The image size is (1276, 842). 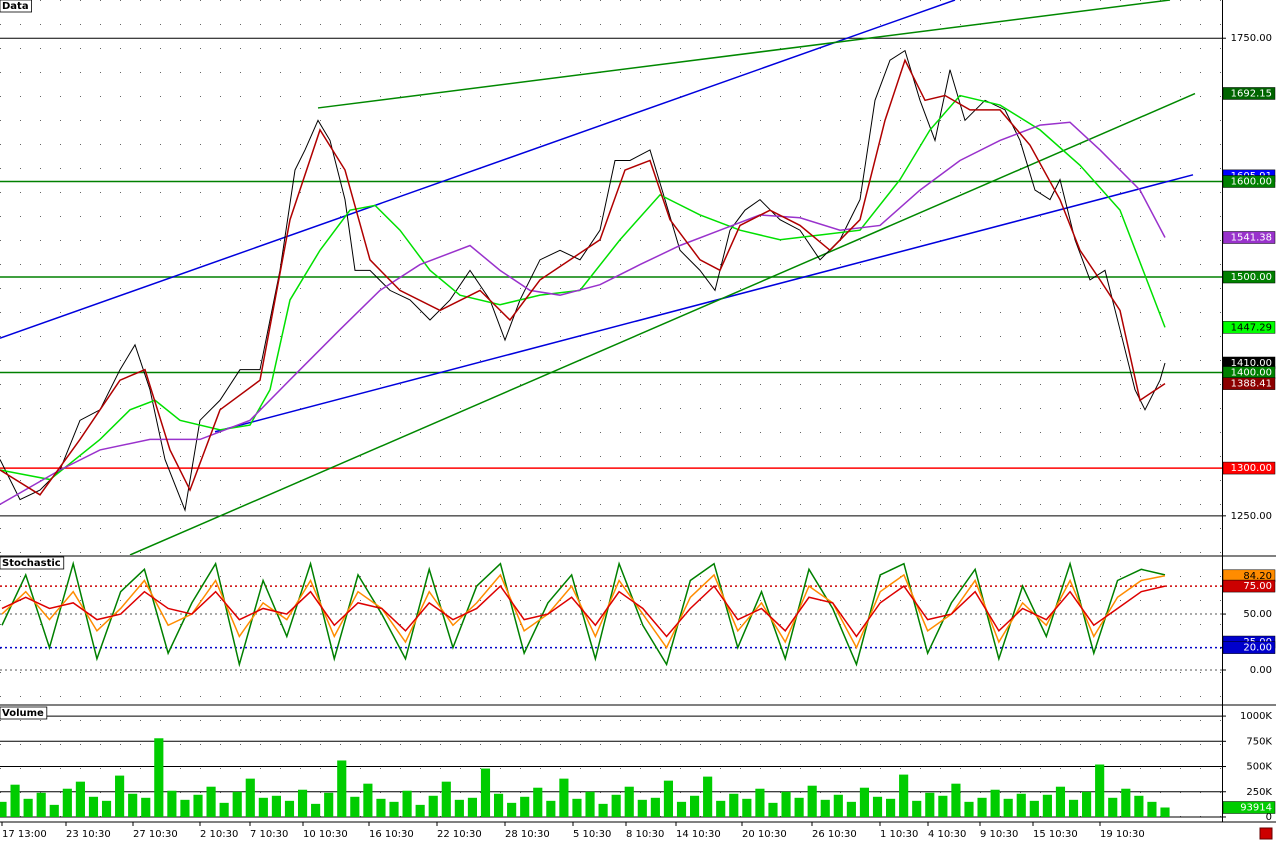 I want to click on x-tick-label: 20 10:30, so click(x=764, y=834).